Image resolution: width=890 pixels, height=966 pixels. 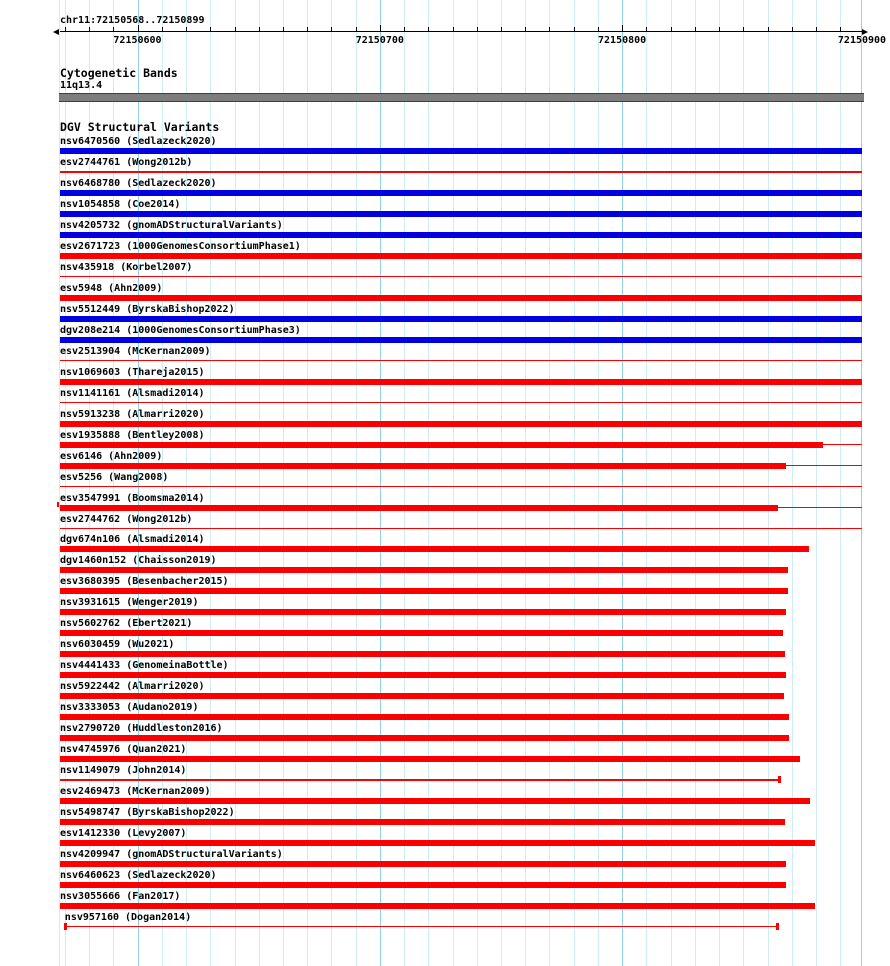 I want to click on variant-label: nsv3931615 (Wenger2019), so click(x=129, y=603).